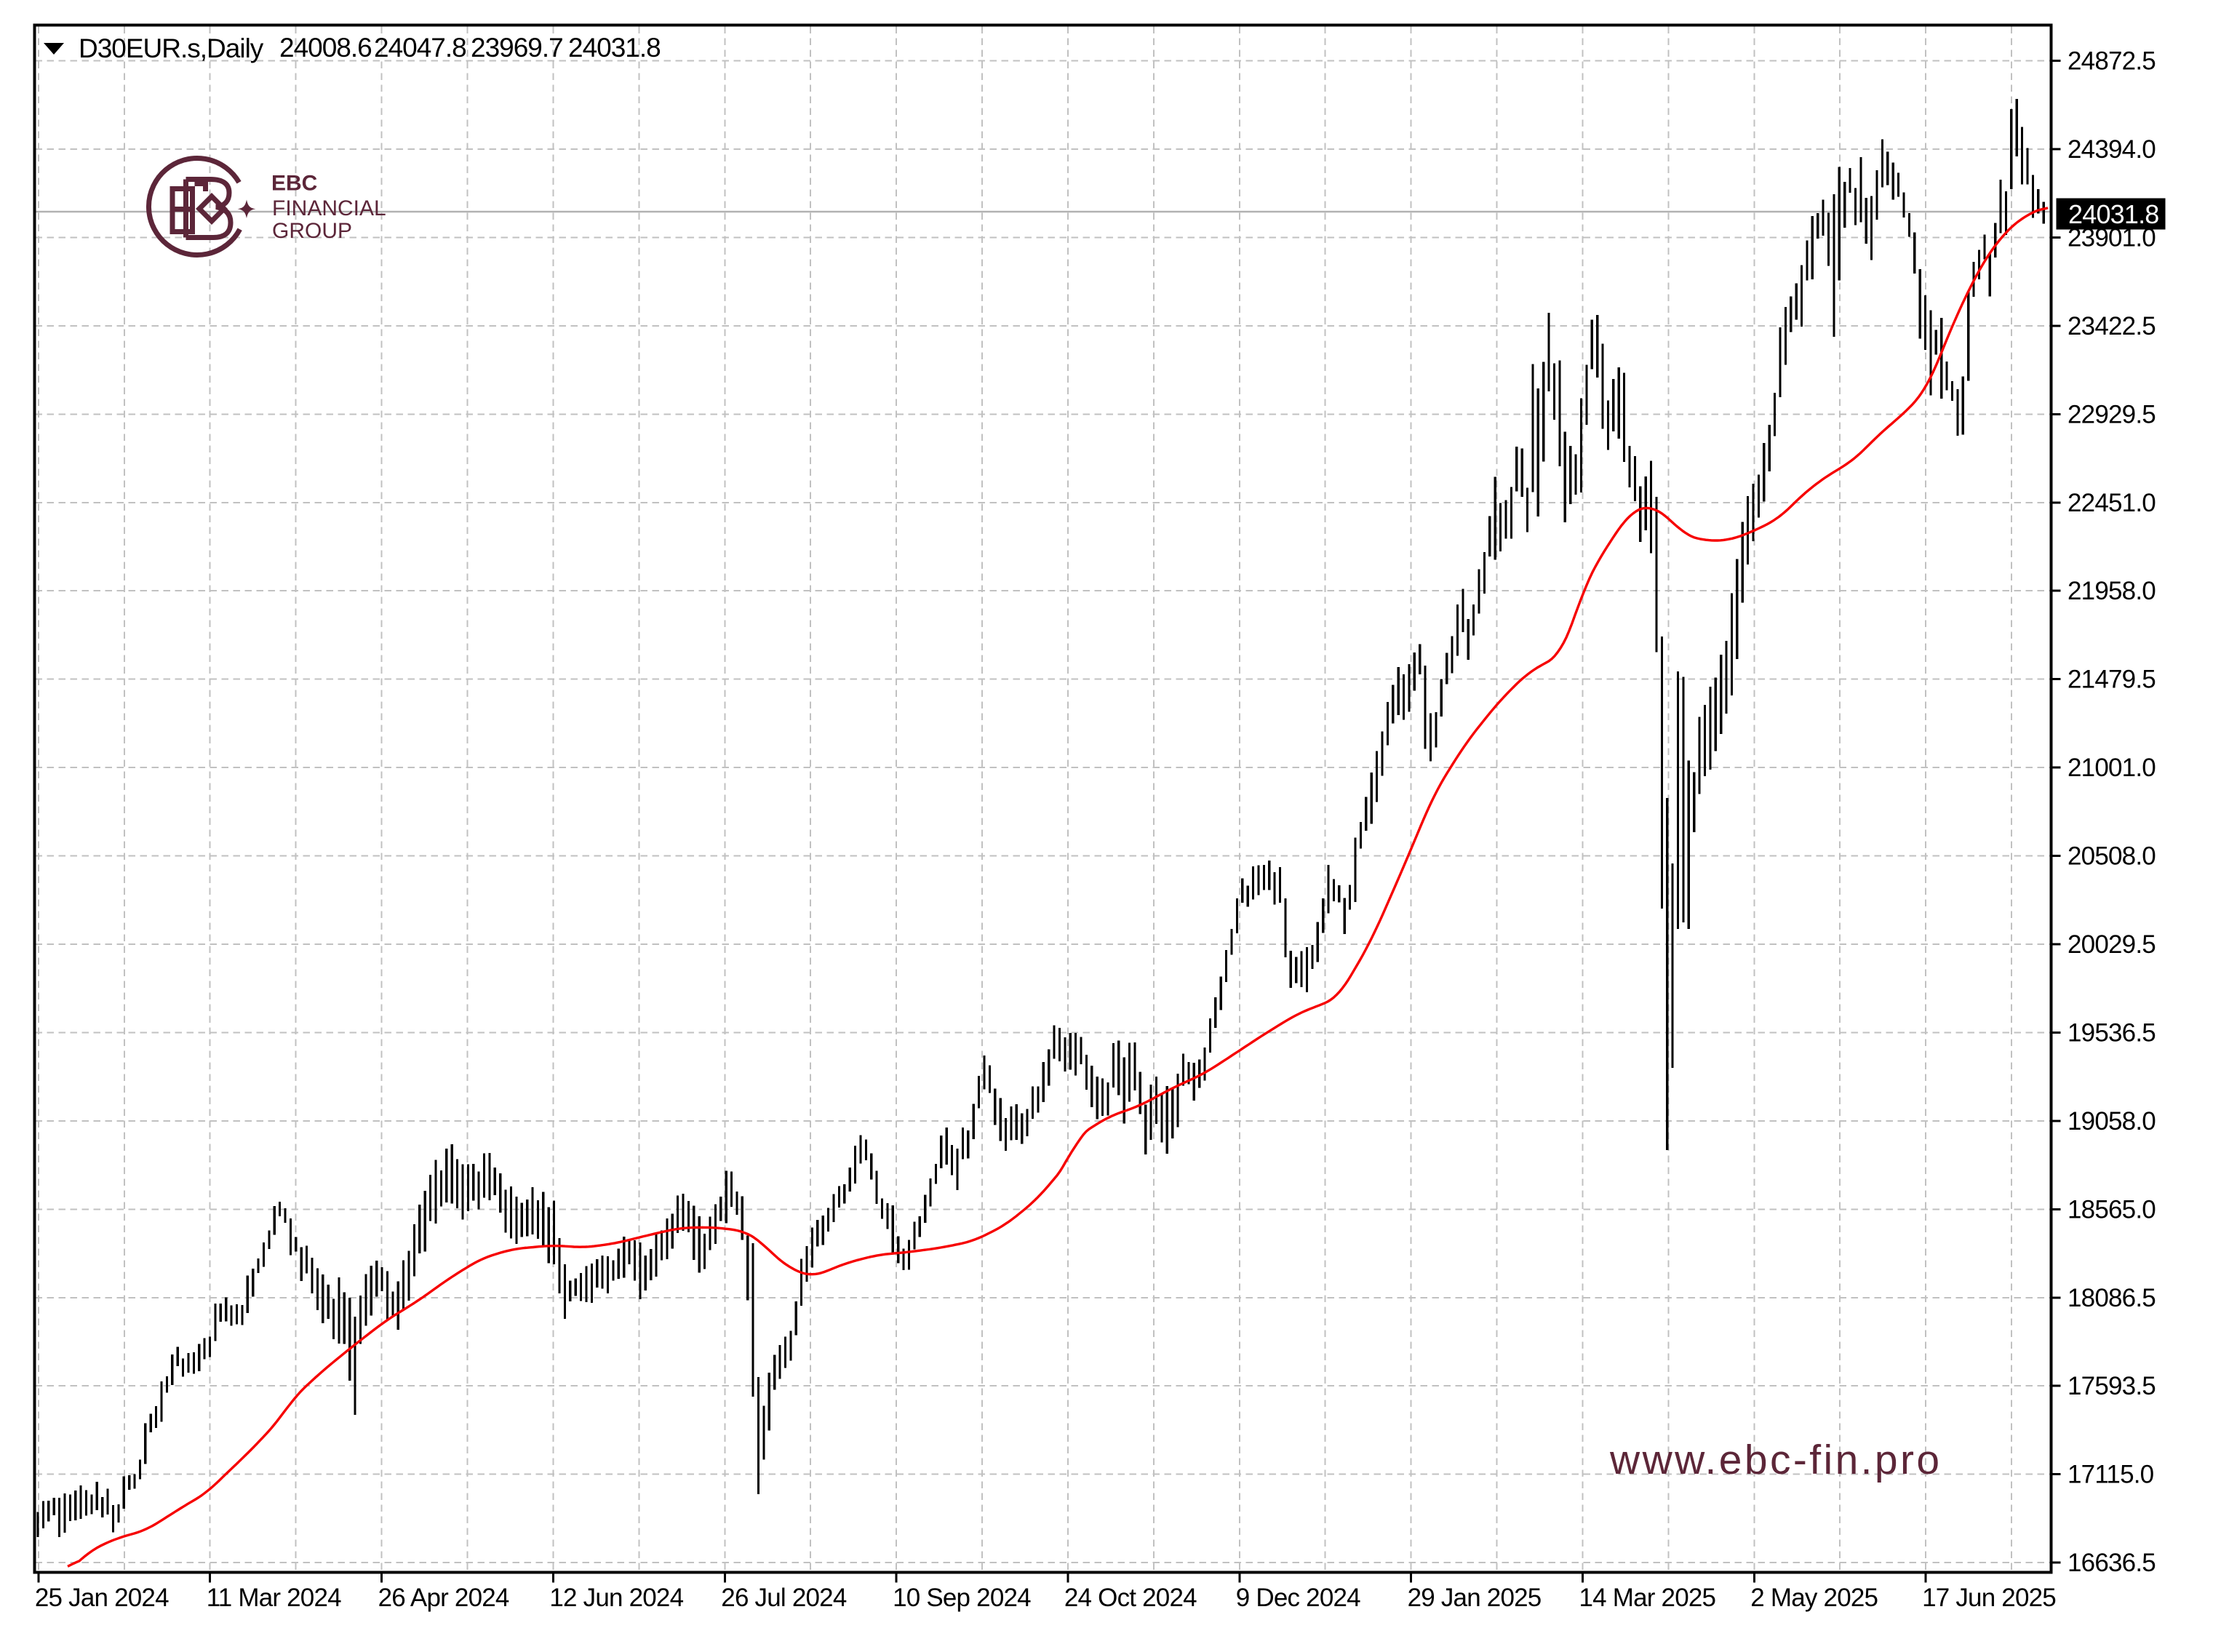 Image resolution: width=2213 pixels, height=1652 pixels. What do you see at coordinates (962, 1598) in the screenshot?
I see `svg-text: 10 Sep 2024` at bounding box center [962, 1598].